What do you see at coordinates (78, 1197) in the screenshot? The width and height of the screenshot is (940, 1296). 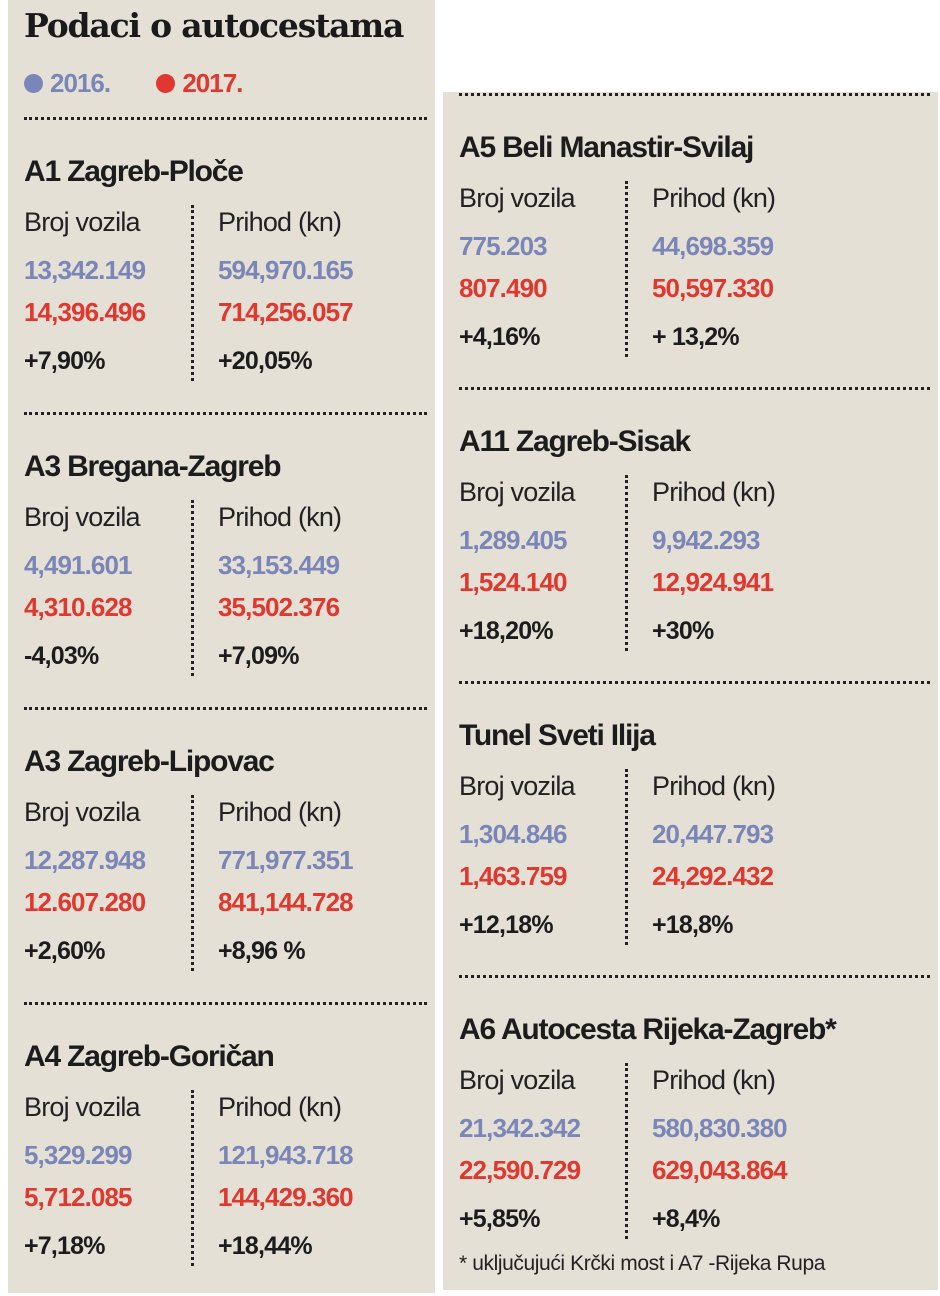 I see `vehicles-2017: 5,712.085` at bounding box center [78, 1197].